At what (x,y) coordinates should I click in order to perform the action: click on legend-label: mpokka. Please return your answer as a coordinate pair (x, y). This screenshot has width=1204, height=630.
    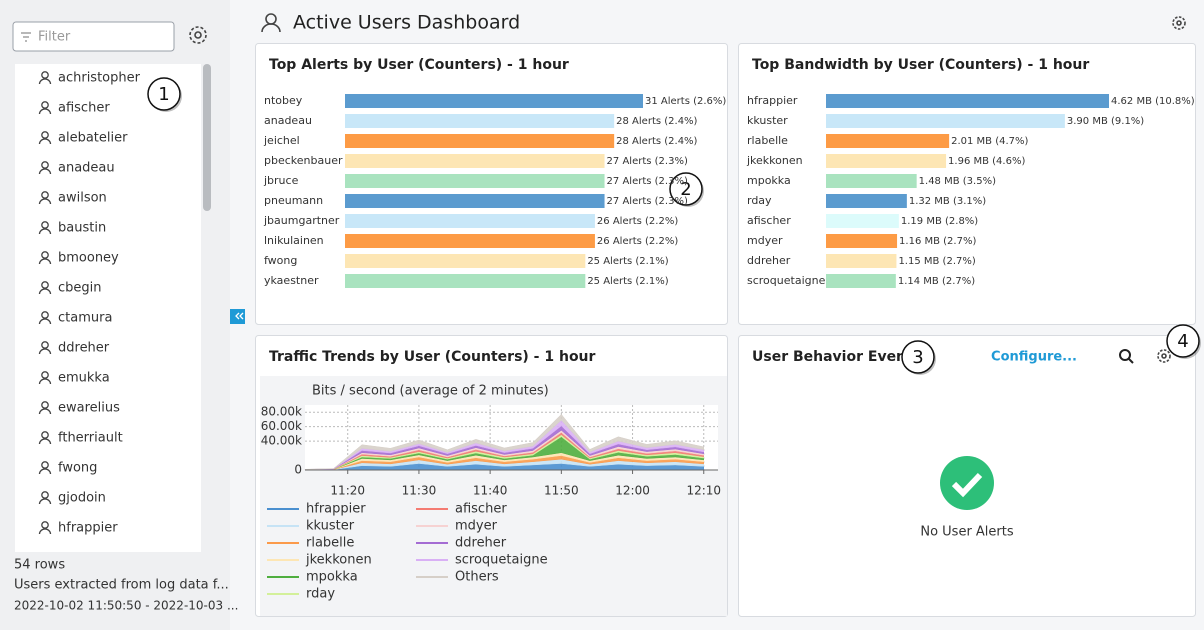
    Looking at the image, I should click on (332, 577).